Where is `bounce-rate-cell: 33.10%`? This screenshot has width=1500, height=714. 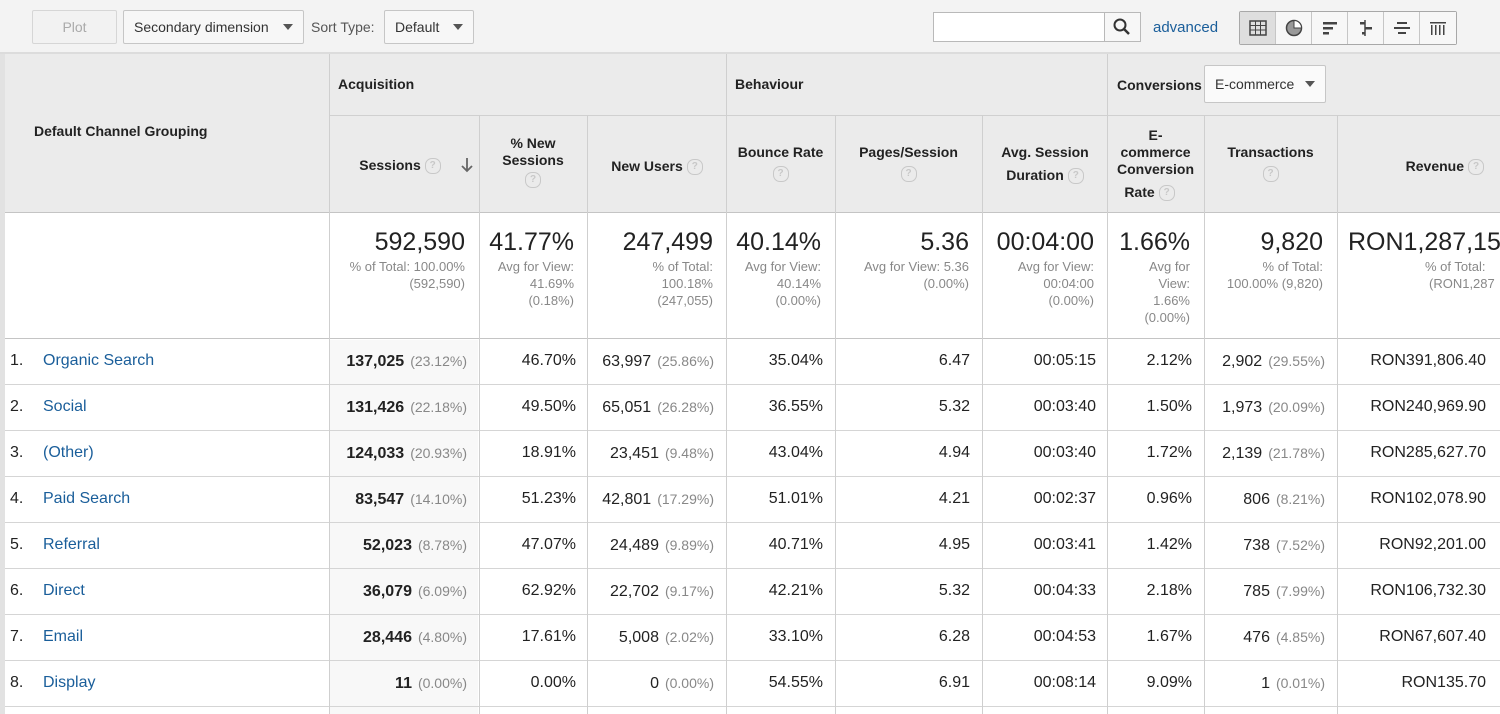 bounce-rate-cell: 33.10% is located at coordinates (796, 637).